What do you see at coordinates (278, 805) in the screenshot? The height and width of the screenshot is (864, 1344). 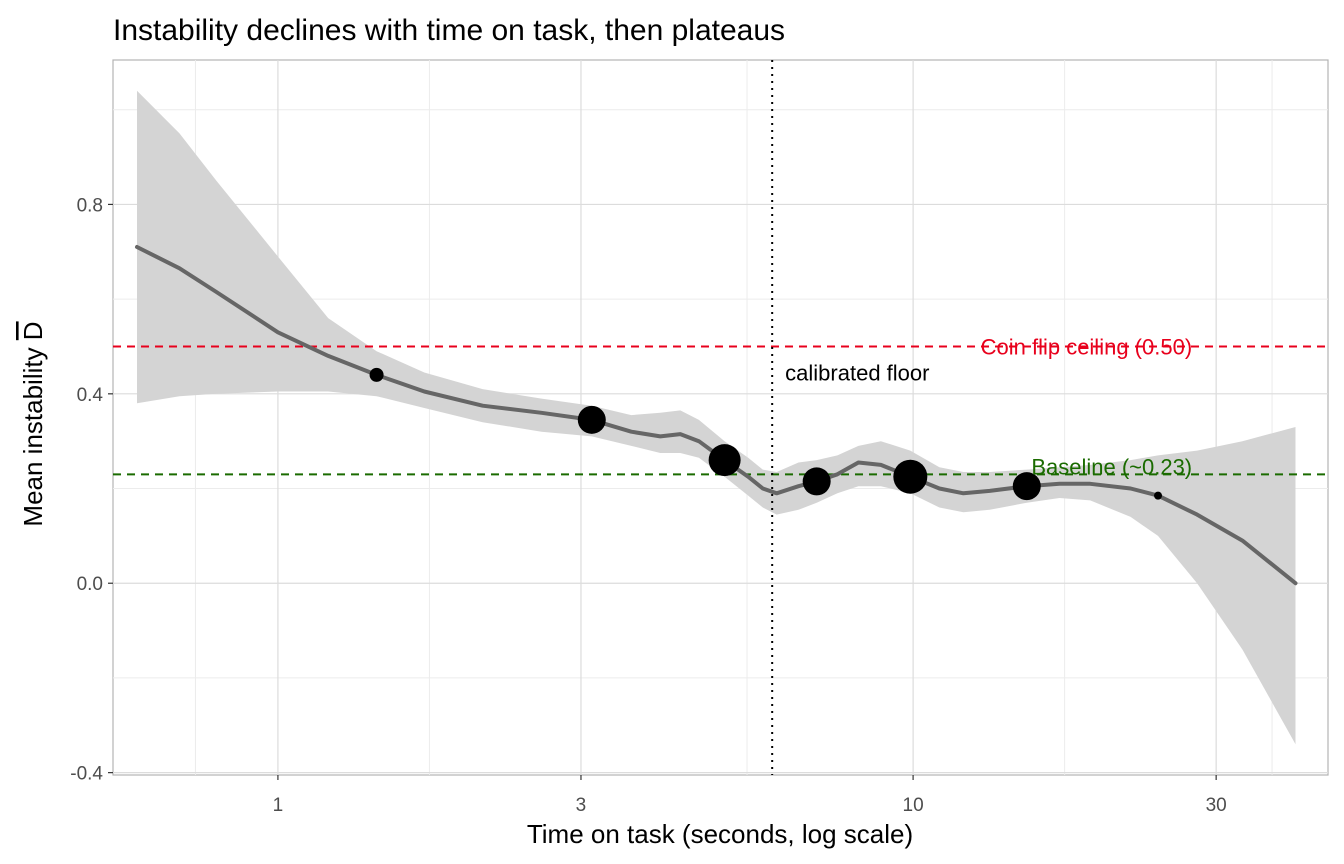 I see `x-tick-label: 1` at bounding box center [278, 805].